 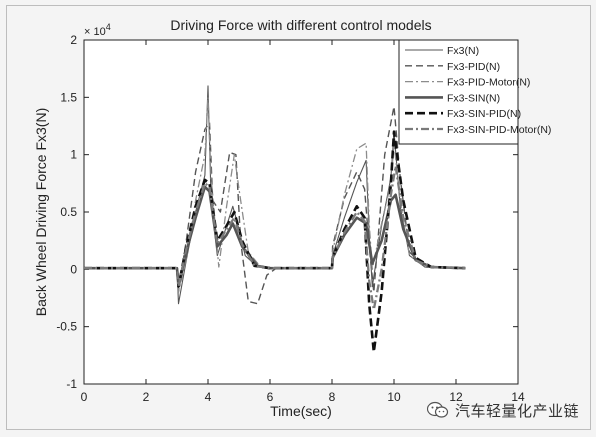 What do you see at coordinates (68, 97) in the screenshot?
I see `y-tick-label: 1.5` at bounding box center [68, 97].